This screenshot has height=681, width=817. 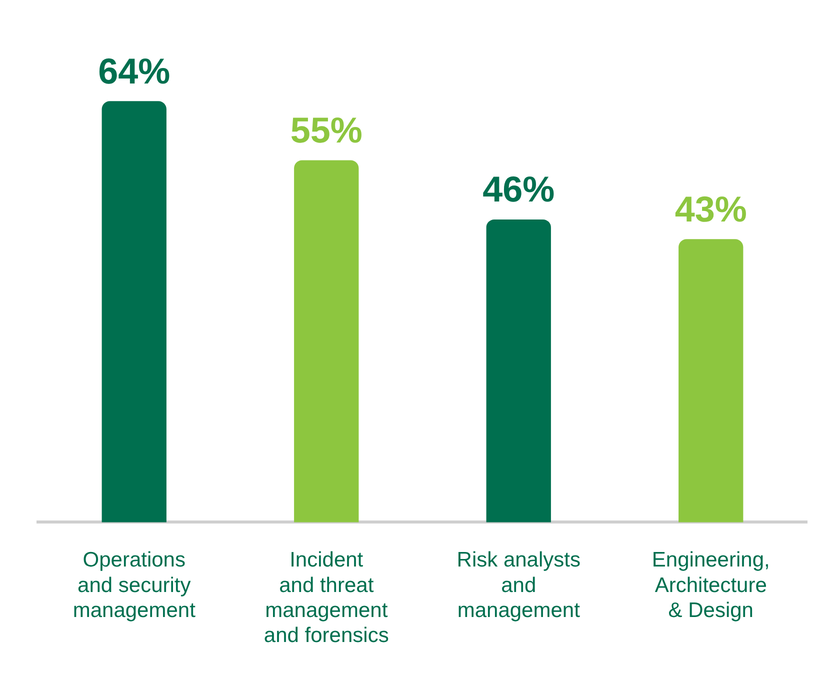 What do you see at coordinates (518, 189) in the screenshot?
I see `data-label: 46%` at bounding box center [518, 189].